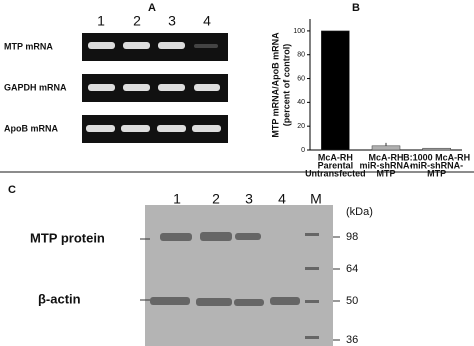  Describe the element at coordinates (359, 212) in the screenshot. I see `unit-label: (kDa)` at that location.